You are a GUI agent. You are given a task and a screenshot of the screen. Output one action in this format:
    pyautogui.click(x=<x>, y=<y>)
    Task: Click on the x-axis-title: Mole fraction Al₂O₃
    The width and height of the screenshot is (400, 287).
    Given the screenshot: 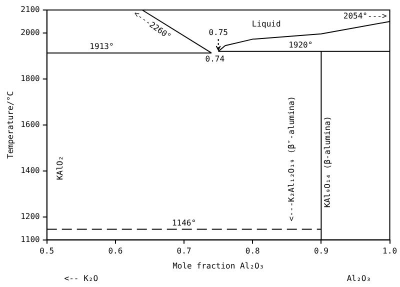 What is the action you would take?
    pyautogui.click(x=218, y=265)
    